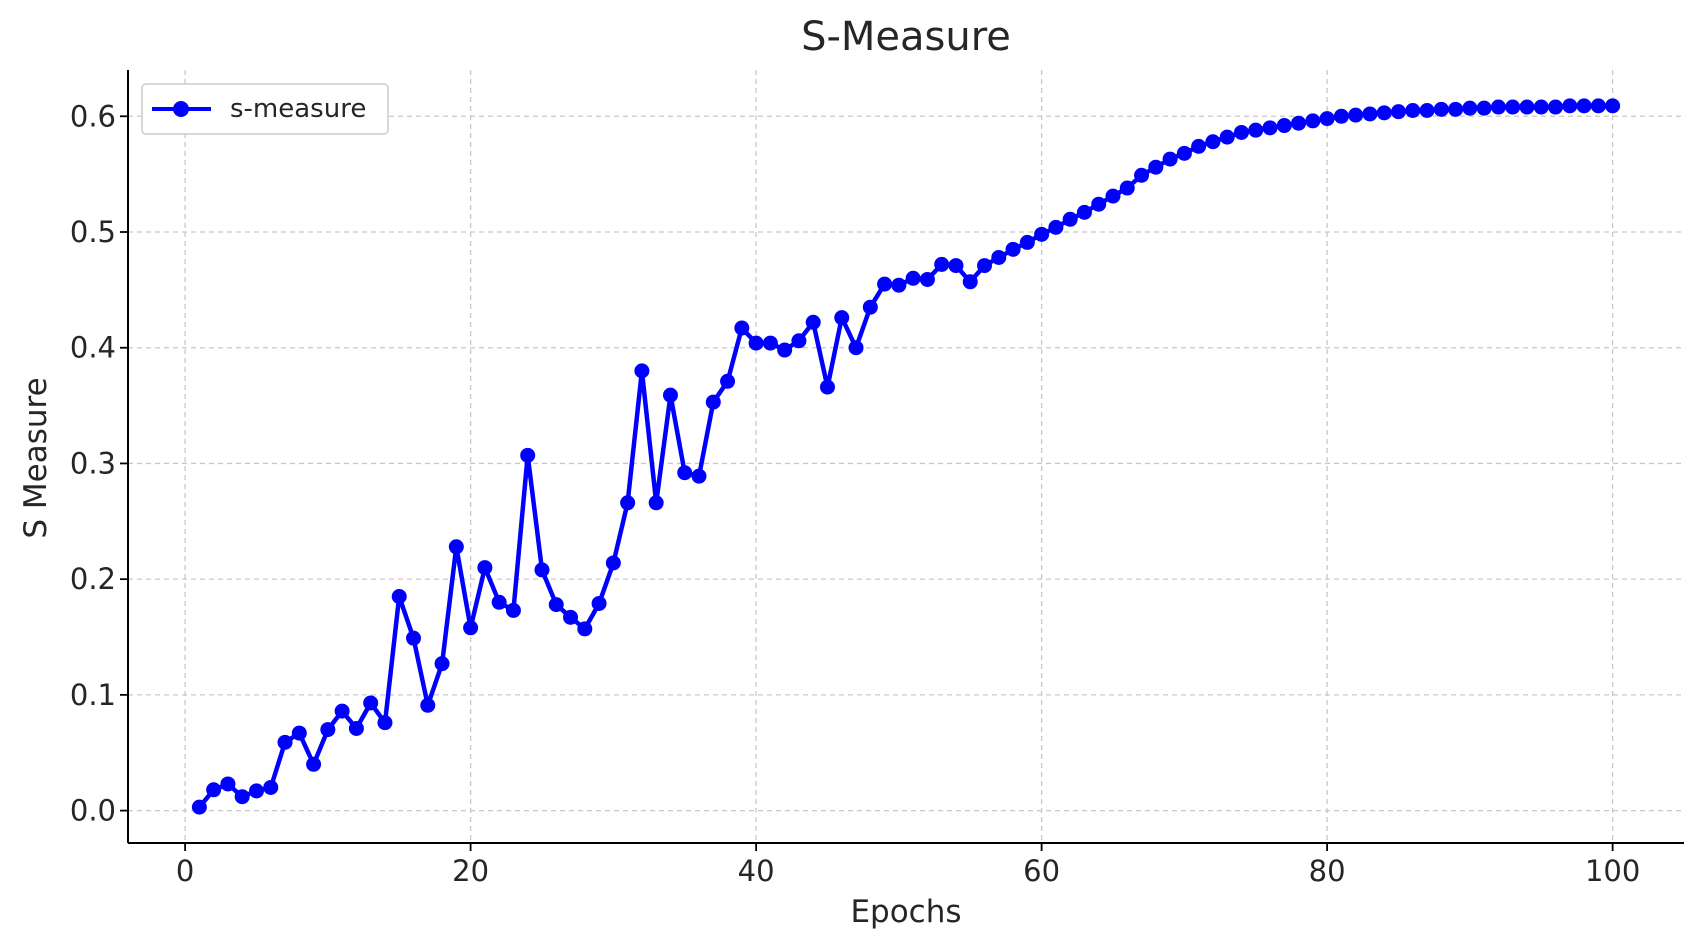 The image size is (1697, 947). Describe the element at coordinates (905, 912) in the screenshot. I see `x-axis-label: Epochs` at that location.